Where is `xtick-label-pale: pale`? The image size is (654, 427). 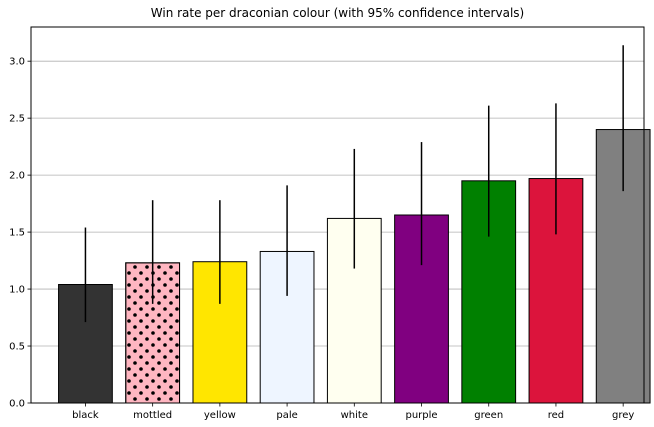 xtick-label-pale: pale is located at coordinates (286, 415).